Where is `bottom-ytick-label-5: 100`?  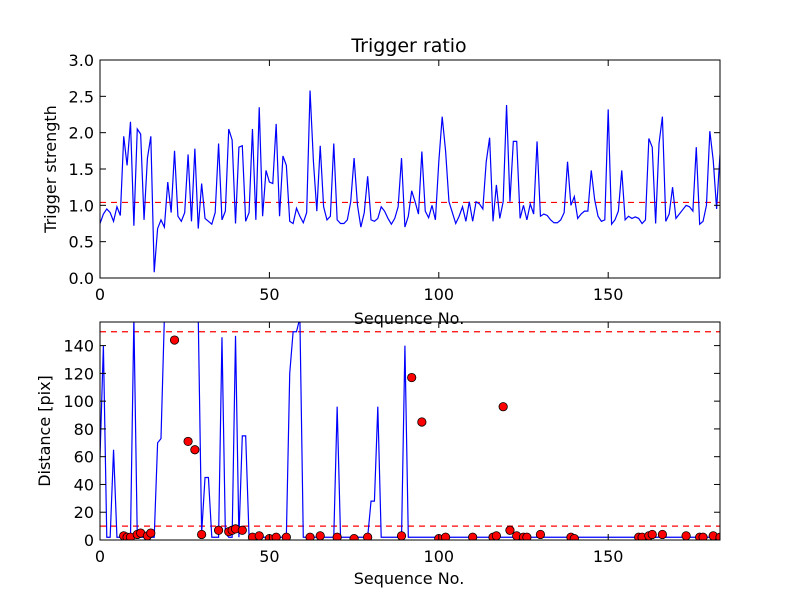
bottom-ytick-label-5: 100 is located at coordinates (78, 401).